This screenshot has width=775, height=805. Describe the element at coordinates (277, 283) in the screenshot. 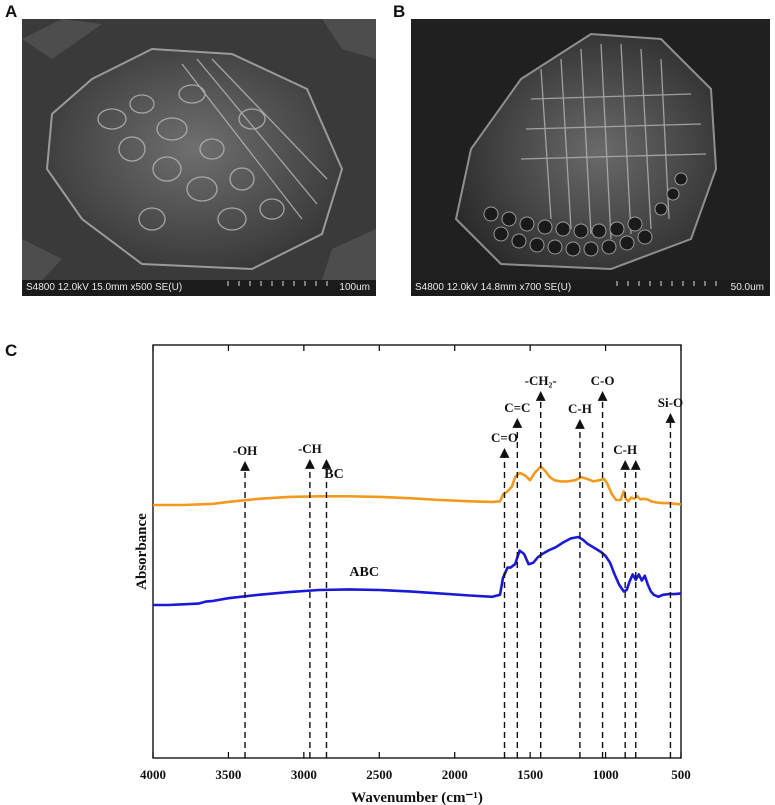

I see `scale-ticks-a` at that location.